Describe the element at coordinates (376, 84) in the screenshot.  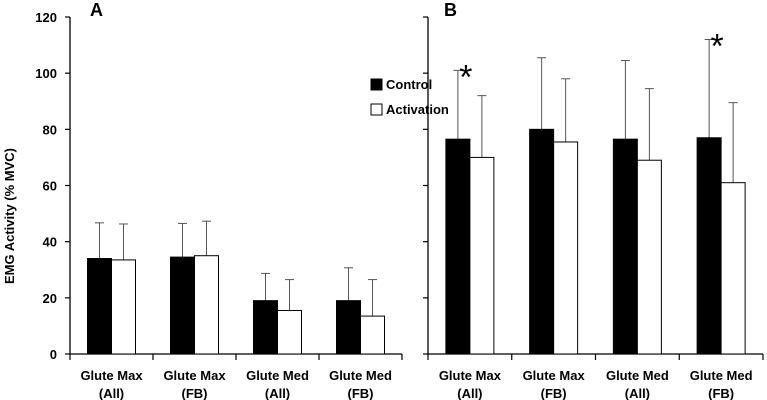
I see `legend-swatch-control` at that location.